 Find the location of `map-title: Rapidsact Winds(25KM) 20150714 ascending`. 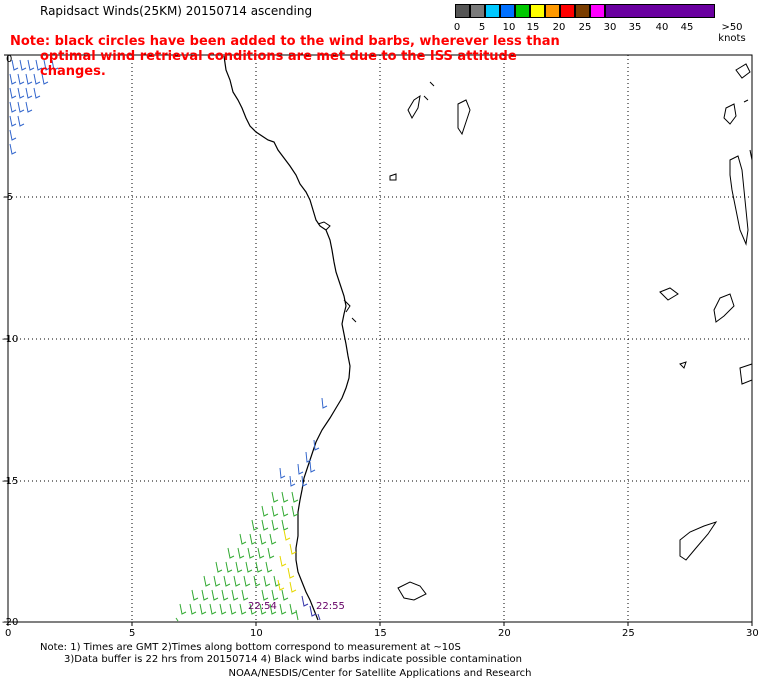

map-title: Rapidsact Winds(25KM) 20150714 ascending is located at coordinates (176, 11).